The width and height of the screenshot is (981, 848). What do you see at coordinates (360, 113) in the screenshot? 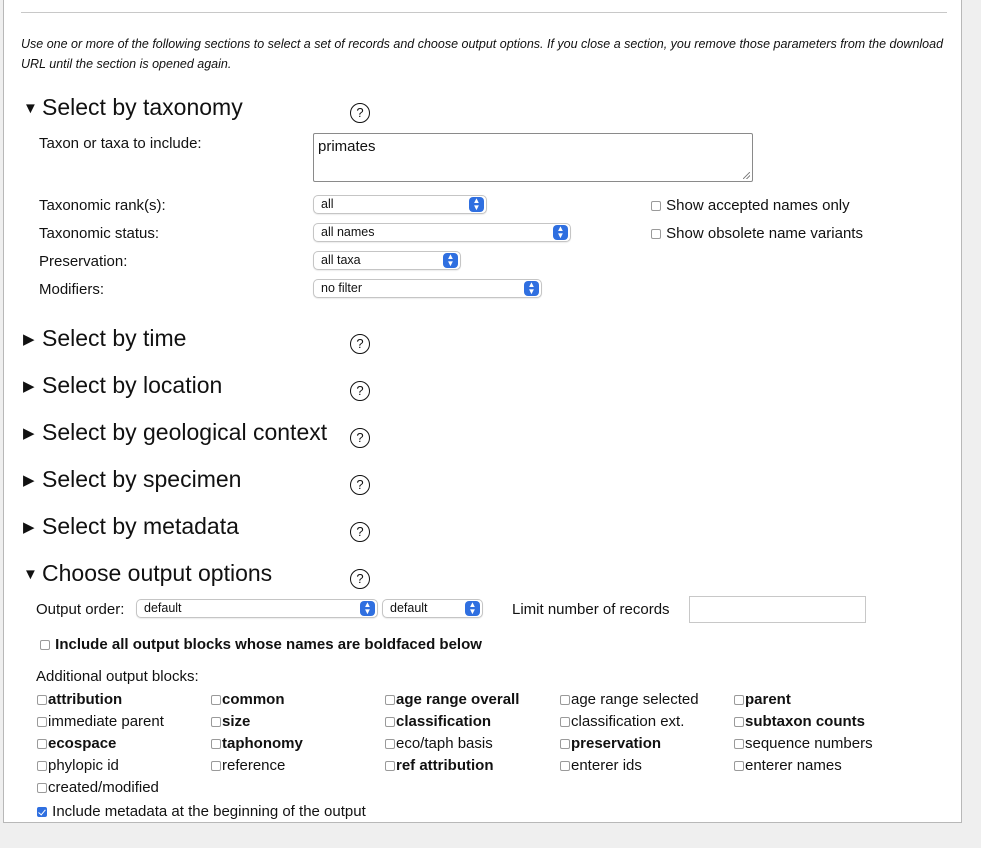
I see `help-icon-taxonomy: ?` at bounding box center [360, 113].